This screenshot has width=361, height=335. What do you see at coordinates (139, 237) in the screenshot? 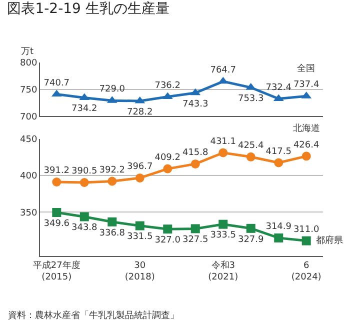
I see `data-label: 331.5` at bounding box center [139, 237].